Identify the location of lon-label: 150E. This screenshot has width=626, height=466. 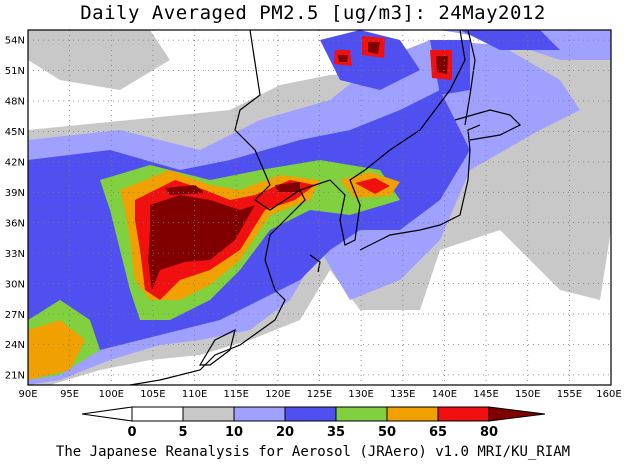
(527, 394).